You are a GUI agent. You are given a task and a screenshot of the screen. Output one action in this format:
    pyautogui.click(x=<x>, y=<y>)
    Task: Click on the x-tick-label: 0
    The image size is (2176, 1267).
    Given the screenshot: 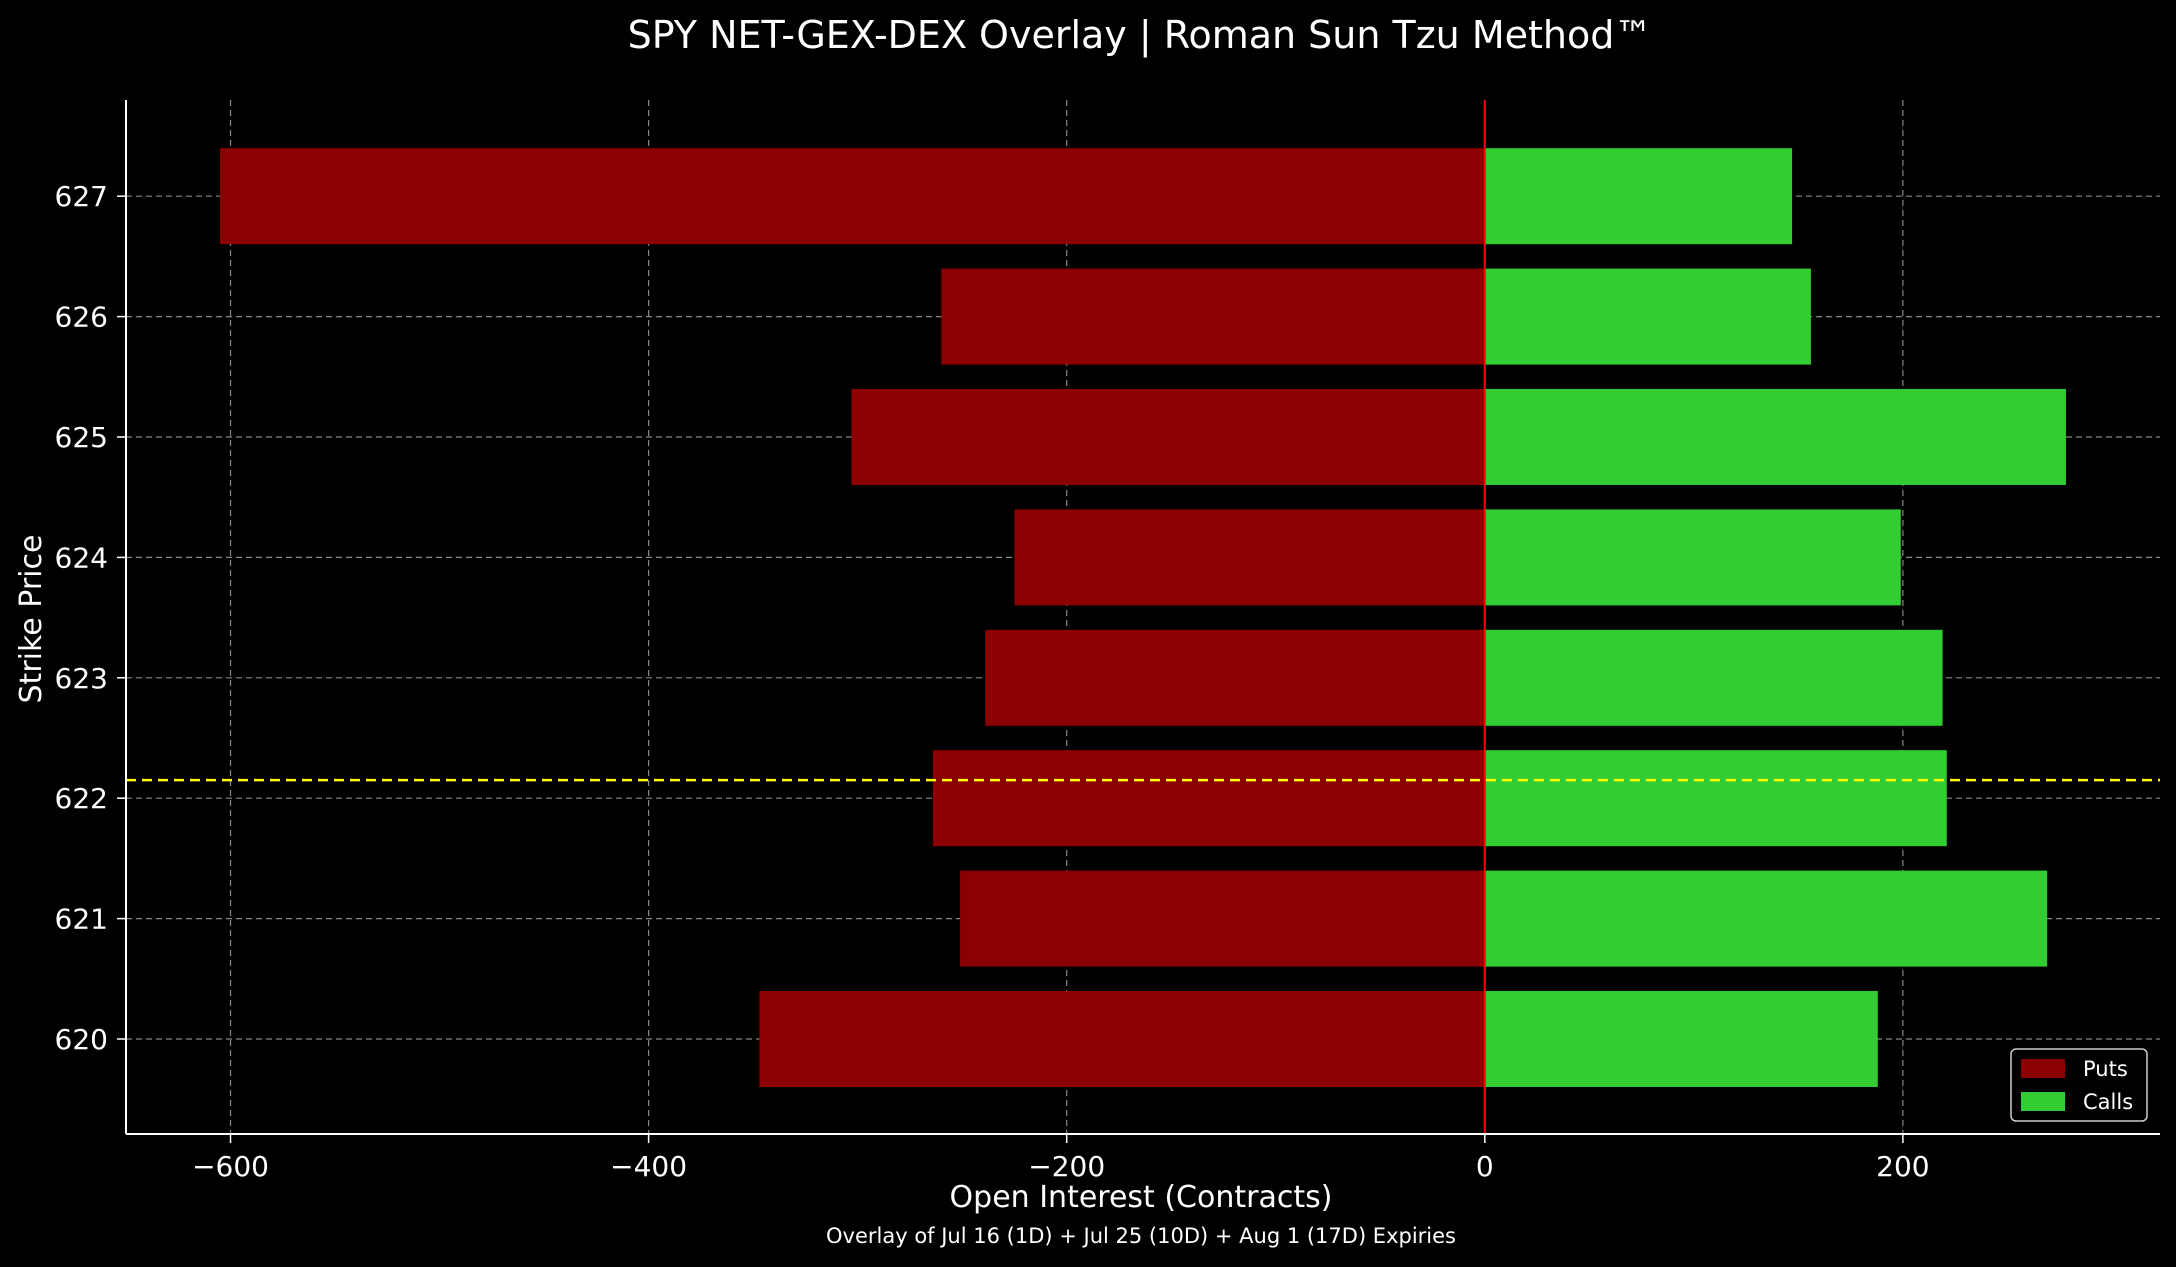 What is the action you would take?
    pyautogui.click(x=1485, y=1166)
    